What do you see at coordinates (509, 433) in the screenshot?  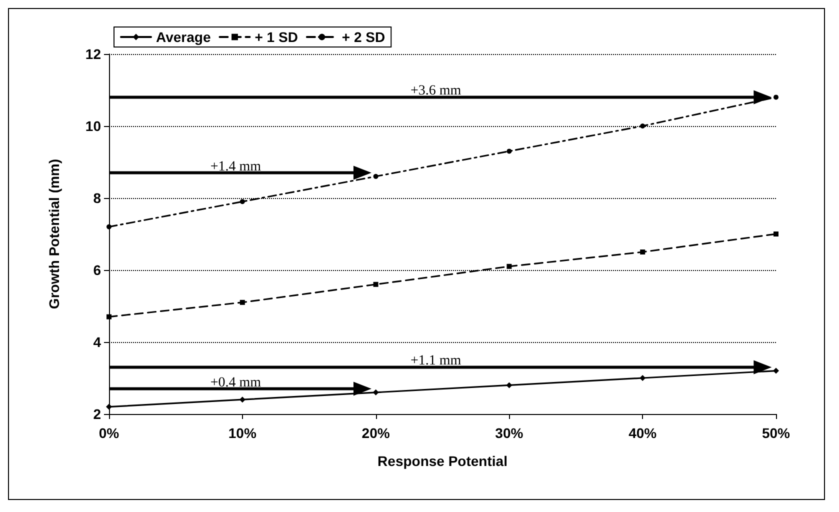 I see `x-tick-label: 30%` at bounding box center [509, 433].